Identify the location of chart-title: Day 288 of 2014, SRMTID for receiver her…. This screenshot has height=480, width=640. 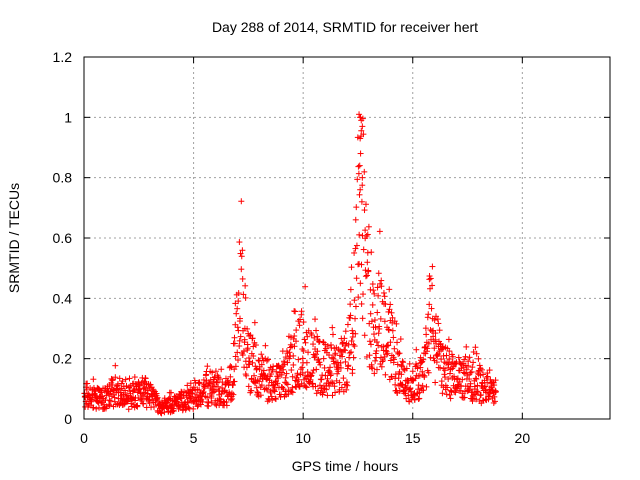
(345, 27).